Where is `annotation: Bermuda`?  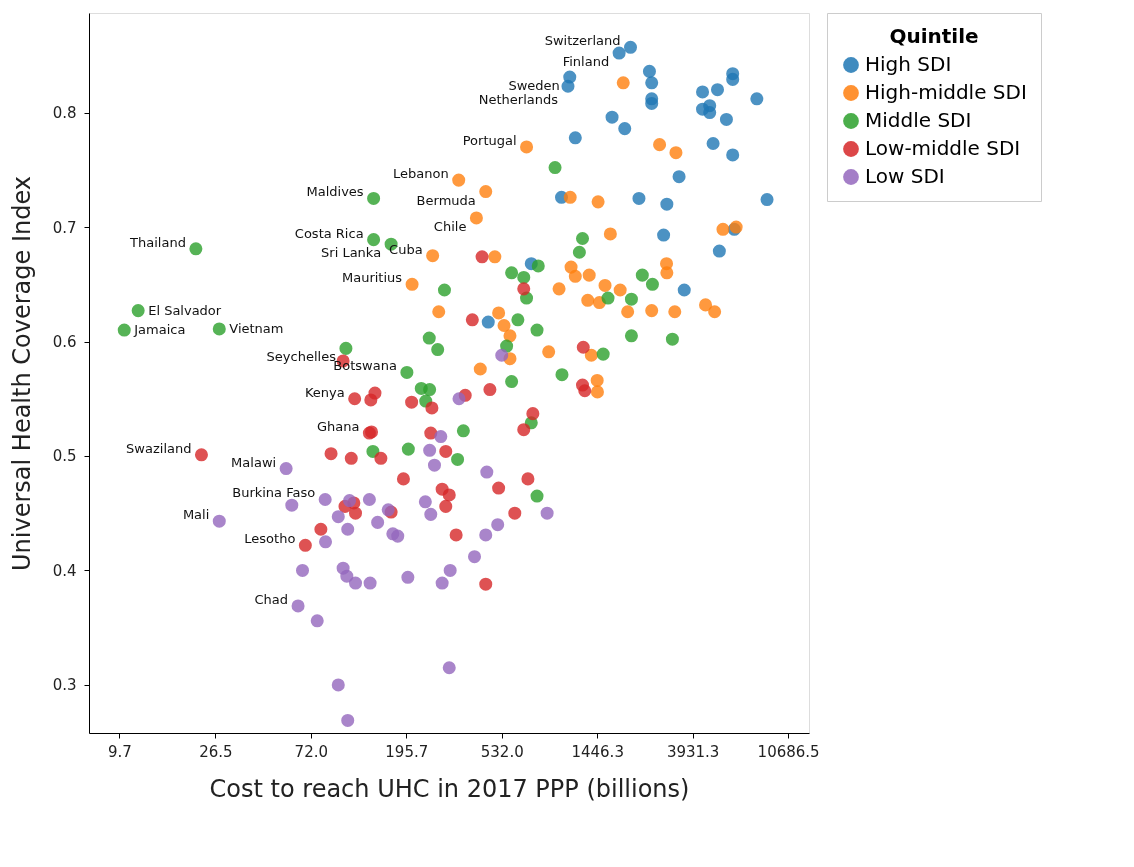 annotation: Bermuda is located at coordinates (446, 200).